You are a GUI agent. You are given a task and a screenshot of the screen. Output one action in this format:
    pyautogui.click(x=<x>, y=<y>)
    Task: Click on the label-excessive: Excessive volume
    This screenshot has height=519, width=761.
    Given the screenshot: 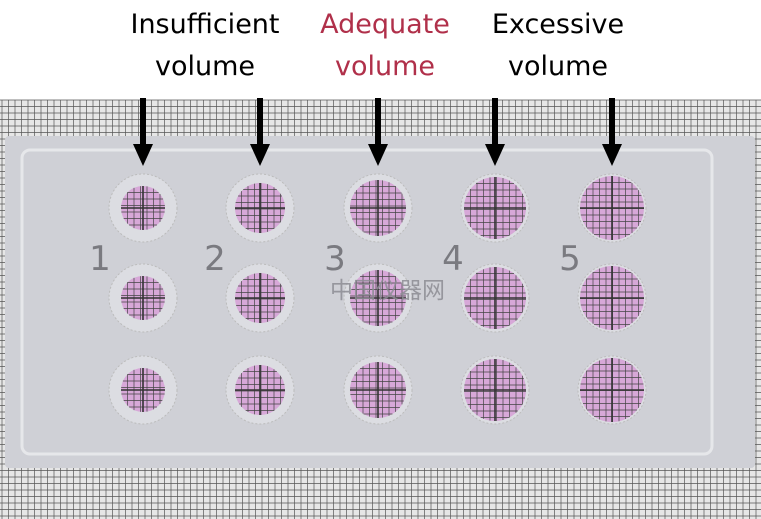 What is the action you would take?
    pyautogui.click(x=558, y=46)
    